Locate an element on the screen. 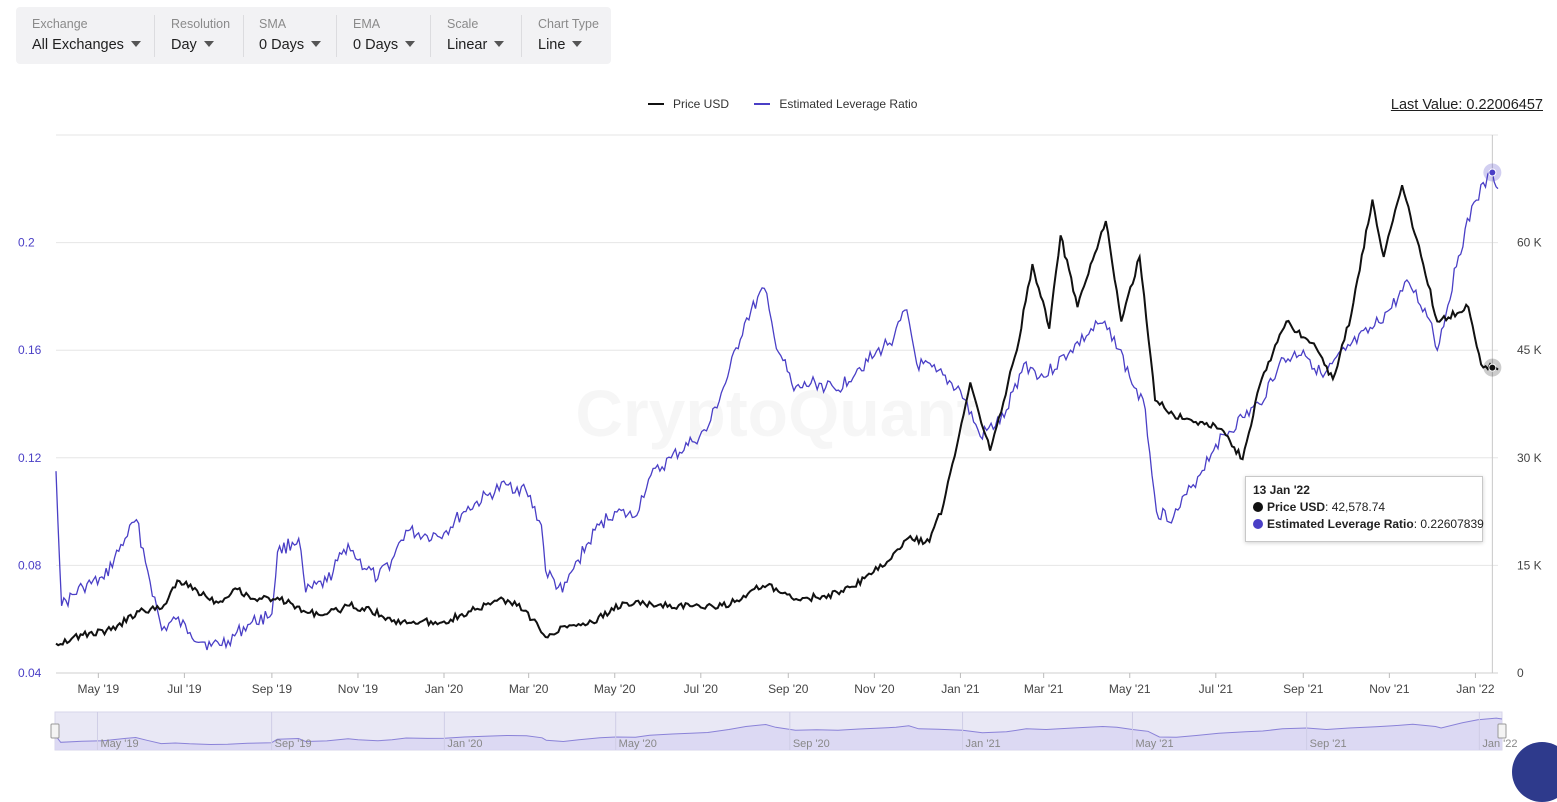 The height and width of the screenshot is (802, 1557). tooltip-row-ratio: Estimated Leverage Ratio: 0.22607839 is located at coordinates (1368, 524).